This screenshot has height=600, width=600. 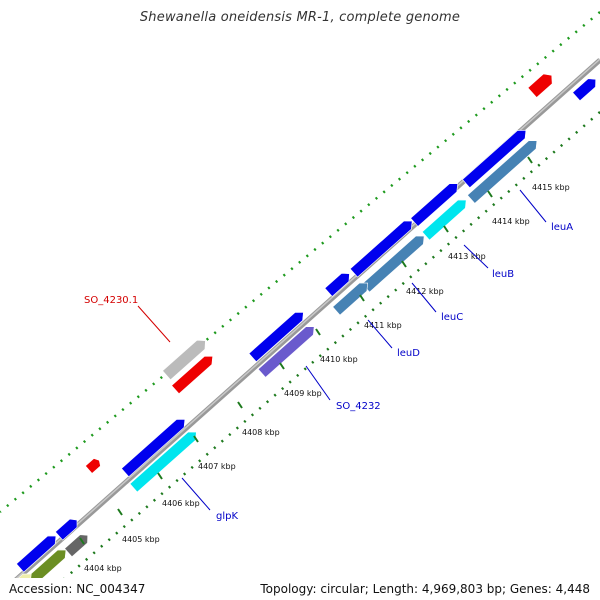 I want to click on tick-label: 4415 kbp, so click(x=551, y=187).